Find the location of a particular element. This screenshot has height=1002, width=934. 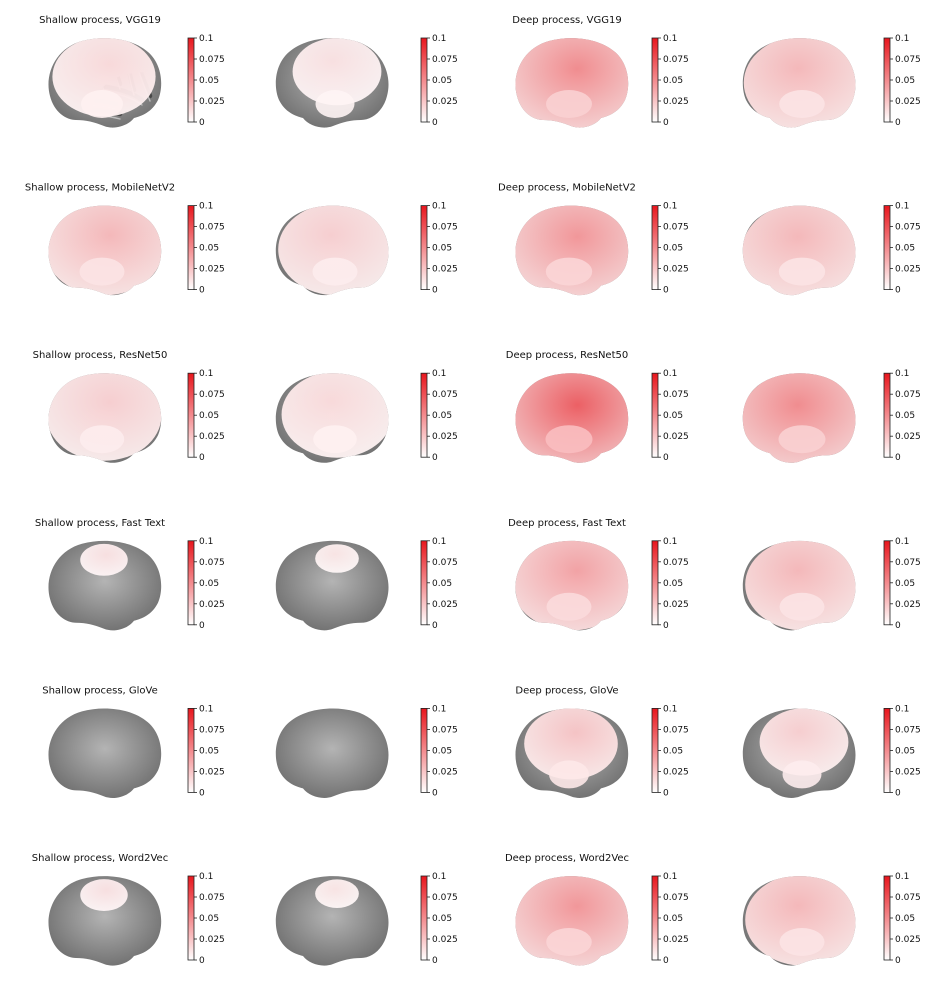

panel-title-deep: Deep process, VGG19 is located at coordinates (566, 20).